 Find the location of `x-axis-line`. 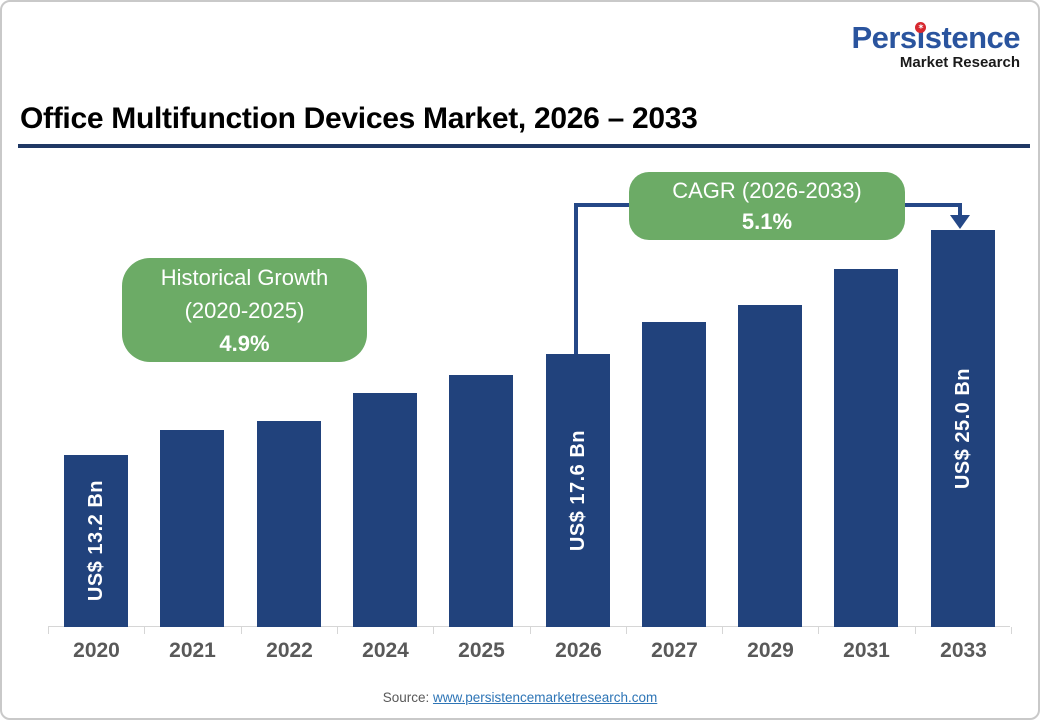

x-axis-line is located at coordinates (529, 626).